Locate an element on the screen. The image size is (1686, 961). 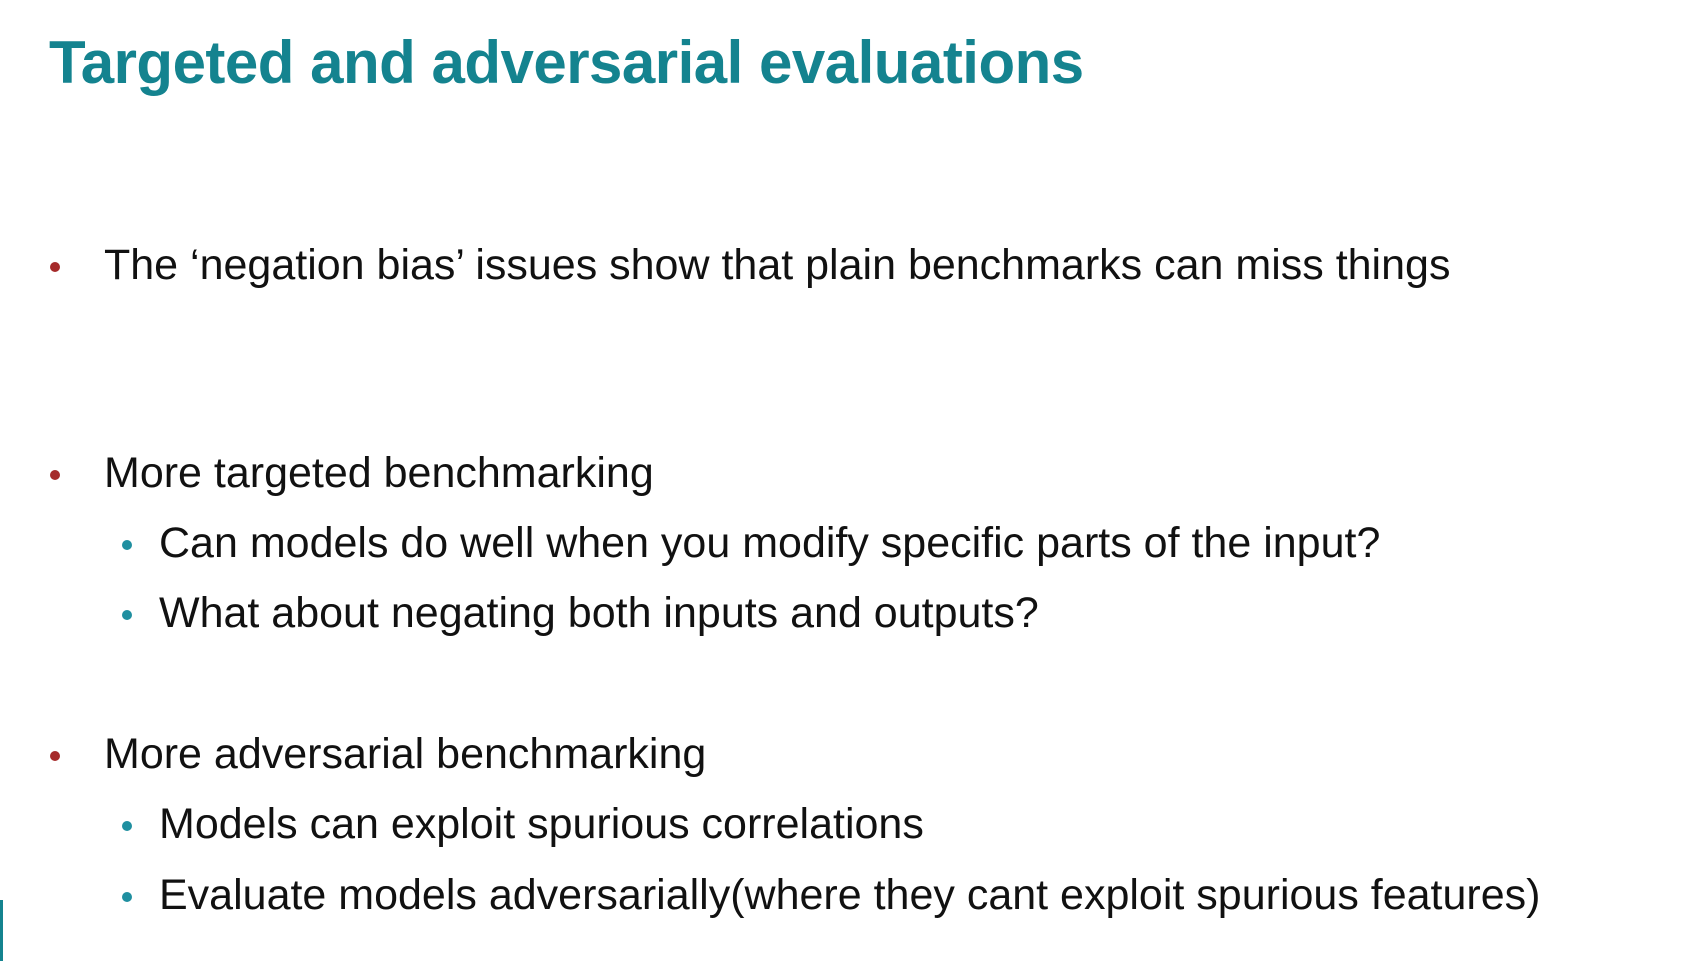
sub-bullet-spurious-correlations: Models can exploit spurious correlations is located at coordinates (523, 824).